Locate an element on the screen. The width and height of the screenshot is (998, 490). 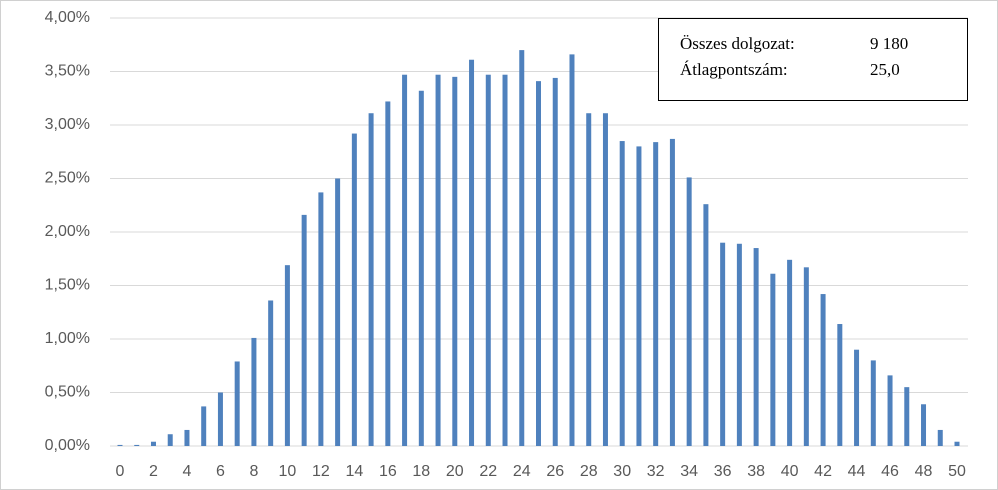
x-tick-label: 48 is located at coordinates (924, 471).